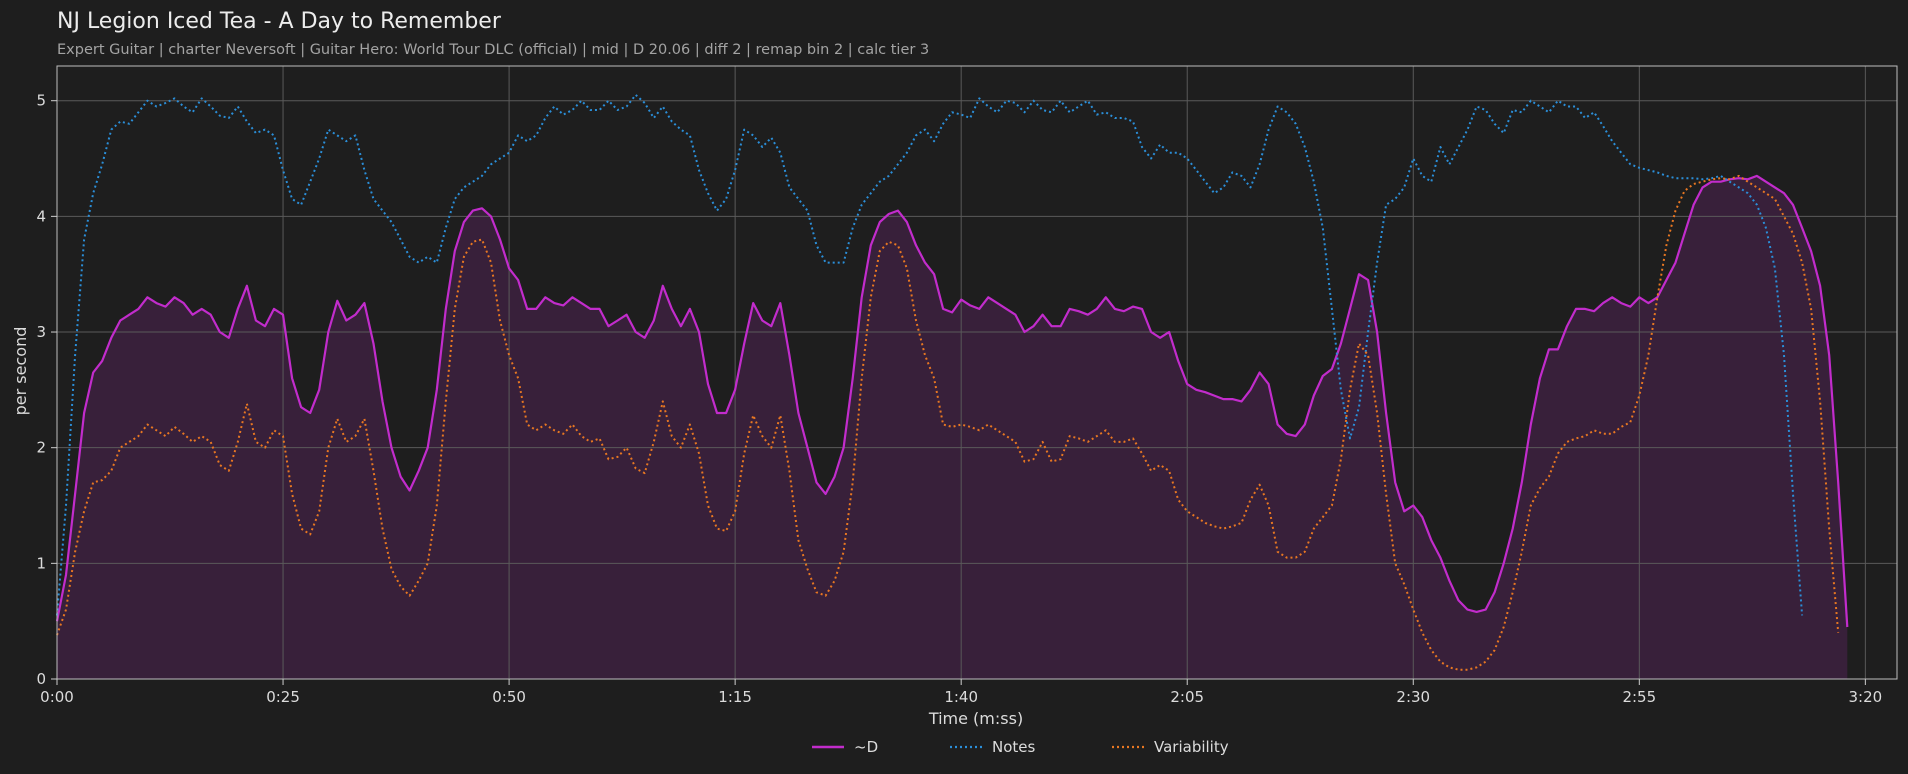 Image resolution: width=1908 pixels, height=774 pixels. I want to click on legend: ~D Notes Variability, so click(1020, 747).